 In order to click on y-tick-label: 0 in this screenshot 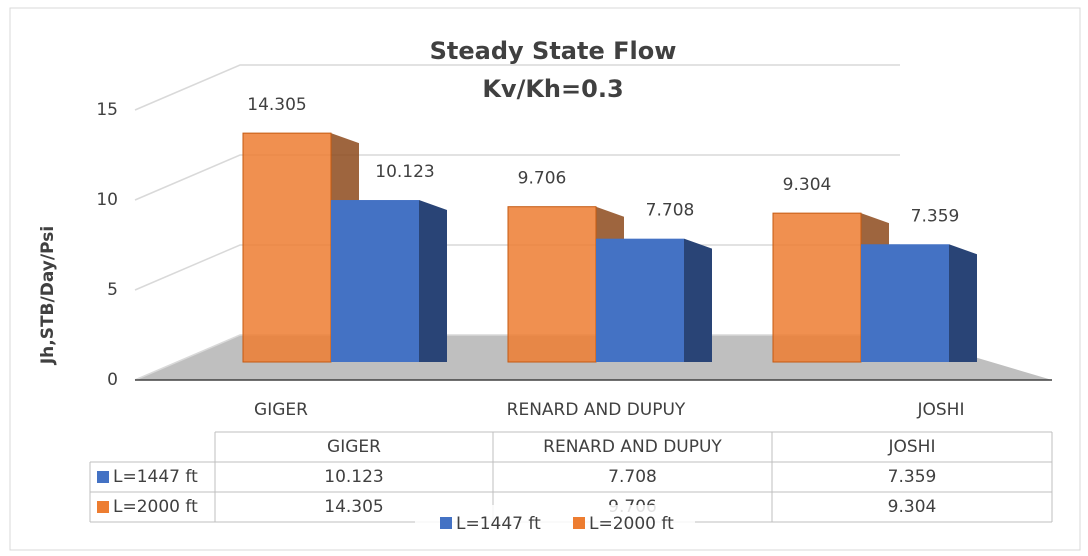, I will do `click(112, 380)`.